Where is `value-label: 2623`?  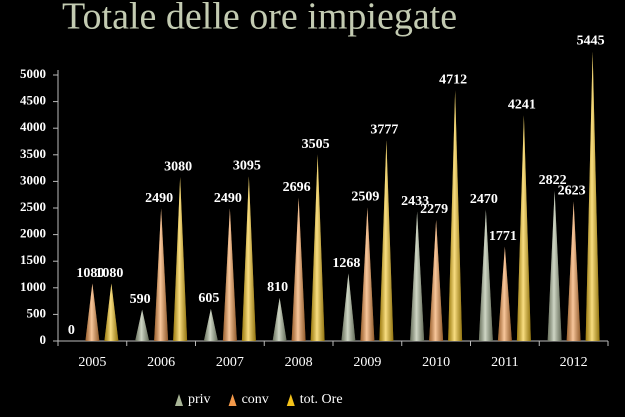 value-label: 2623 is located at coordinates (572, 191).